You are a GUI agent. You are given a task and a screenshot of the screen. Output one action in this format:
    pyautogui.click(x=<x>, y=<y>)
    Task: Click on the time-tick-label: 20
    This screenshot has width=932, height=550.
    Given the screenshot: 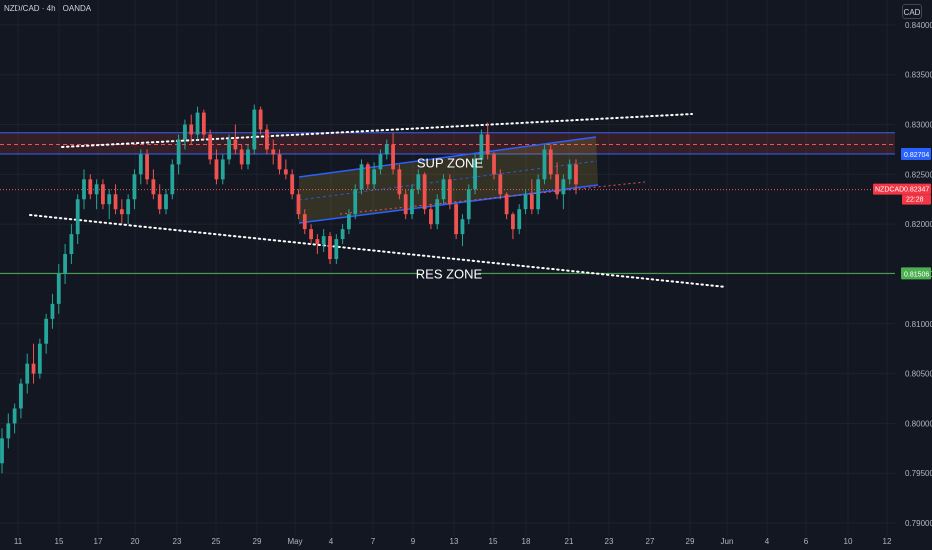 What is the action you would take?
    pyautogui.click(x=135, y=541)
    